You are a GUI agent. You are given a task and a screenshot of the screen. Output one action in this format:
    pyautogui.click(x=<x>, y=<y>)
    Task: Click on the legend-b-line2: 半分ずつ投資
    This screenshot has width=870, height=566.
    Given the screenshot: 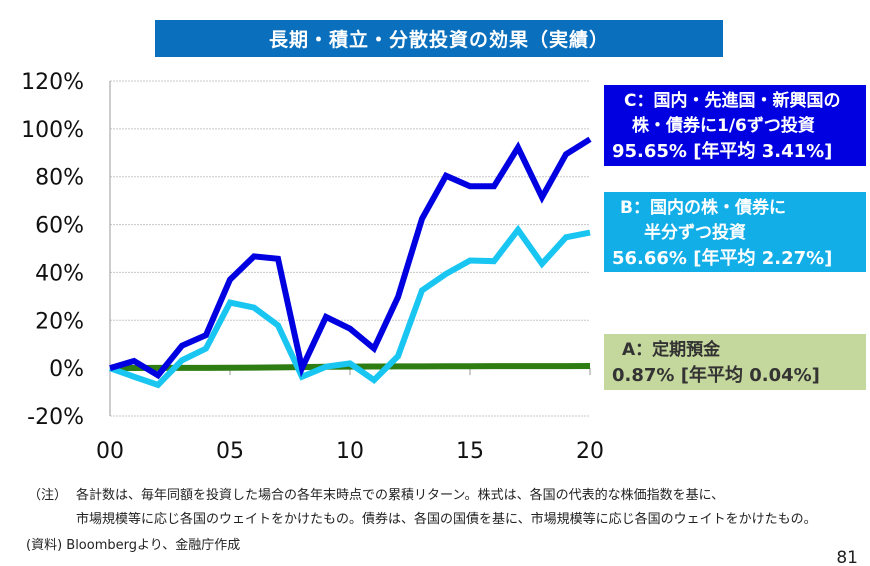 What is the action you would take?
    pyautogui.click(x=695, y=233)
    